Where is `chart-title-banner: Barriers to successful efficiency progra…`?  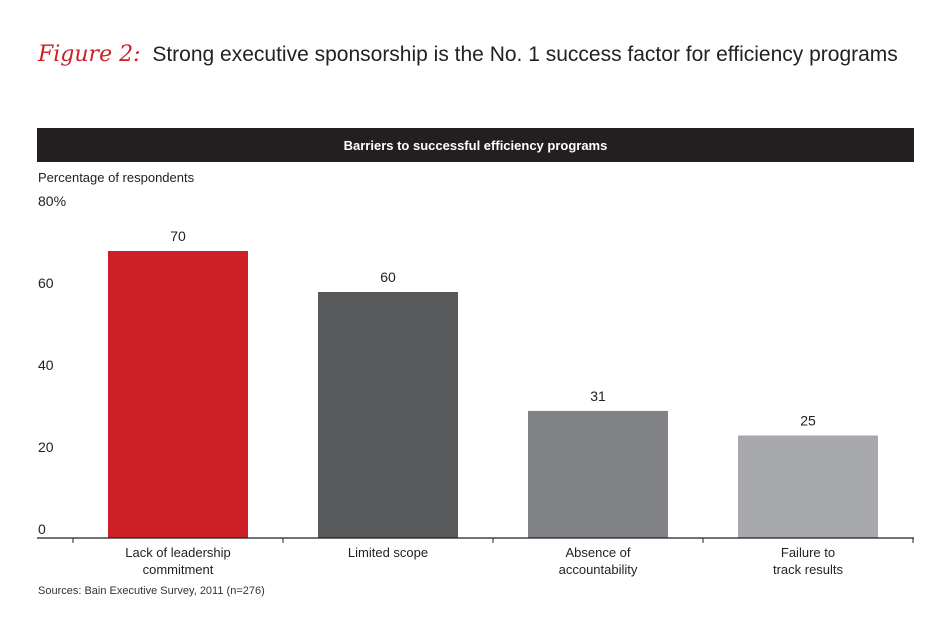 chart-title-banner: Barriers to successful efficiency progra… is located at coordinates (475, 145).